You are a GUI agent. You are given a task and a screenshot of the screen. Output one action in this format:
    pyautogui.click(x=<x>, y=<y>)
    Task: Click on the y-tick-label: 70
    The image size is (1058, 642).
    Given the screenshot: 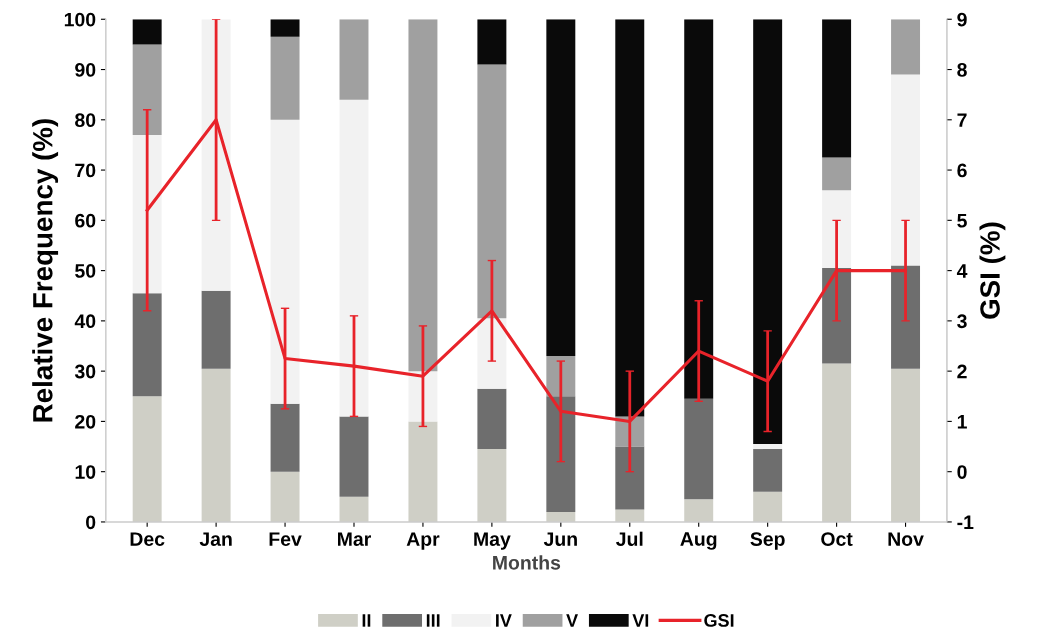 What is the action you would take?
    pyautogui.click(x=85, y=170)
    